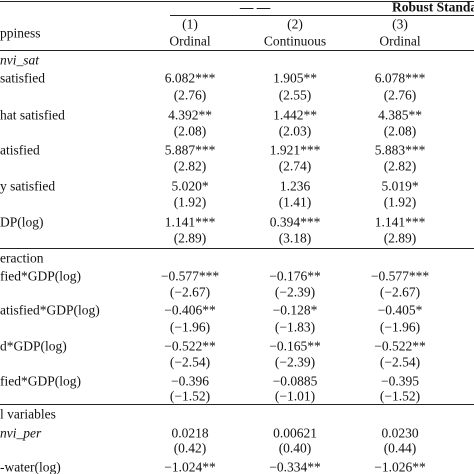 This screenshot has height=474, width=474. What do you see at coordinates (295, 466) in the screenshot?
I see `cell: −0.334**` at bounding box center [295, 466].